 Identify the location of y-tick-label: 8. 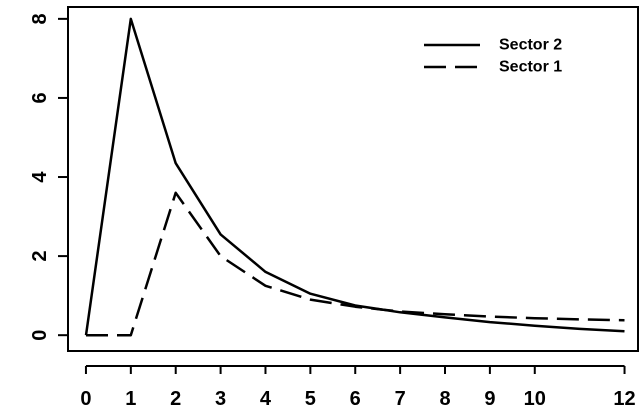
(40, 18).